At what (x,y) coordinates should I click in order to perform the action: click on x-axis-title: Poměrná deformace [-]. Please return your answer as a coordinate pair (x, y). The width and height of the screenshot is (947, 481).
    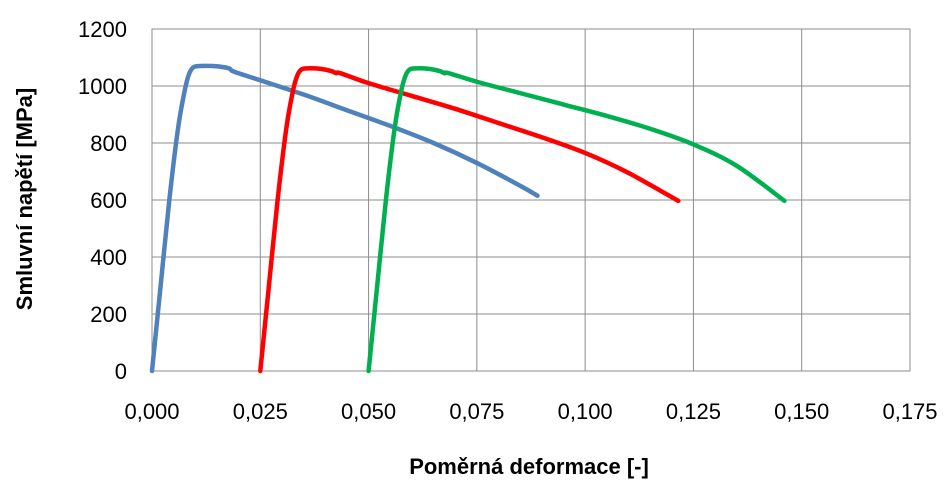
    Looking at the image, I should click on (529, 466).